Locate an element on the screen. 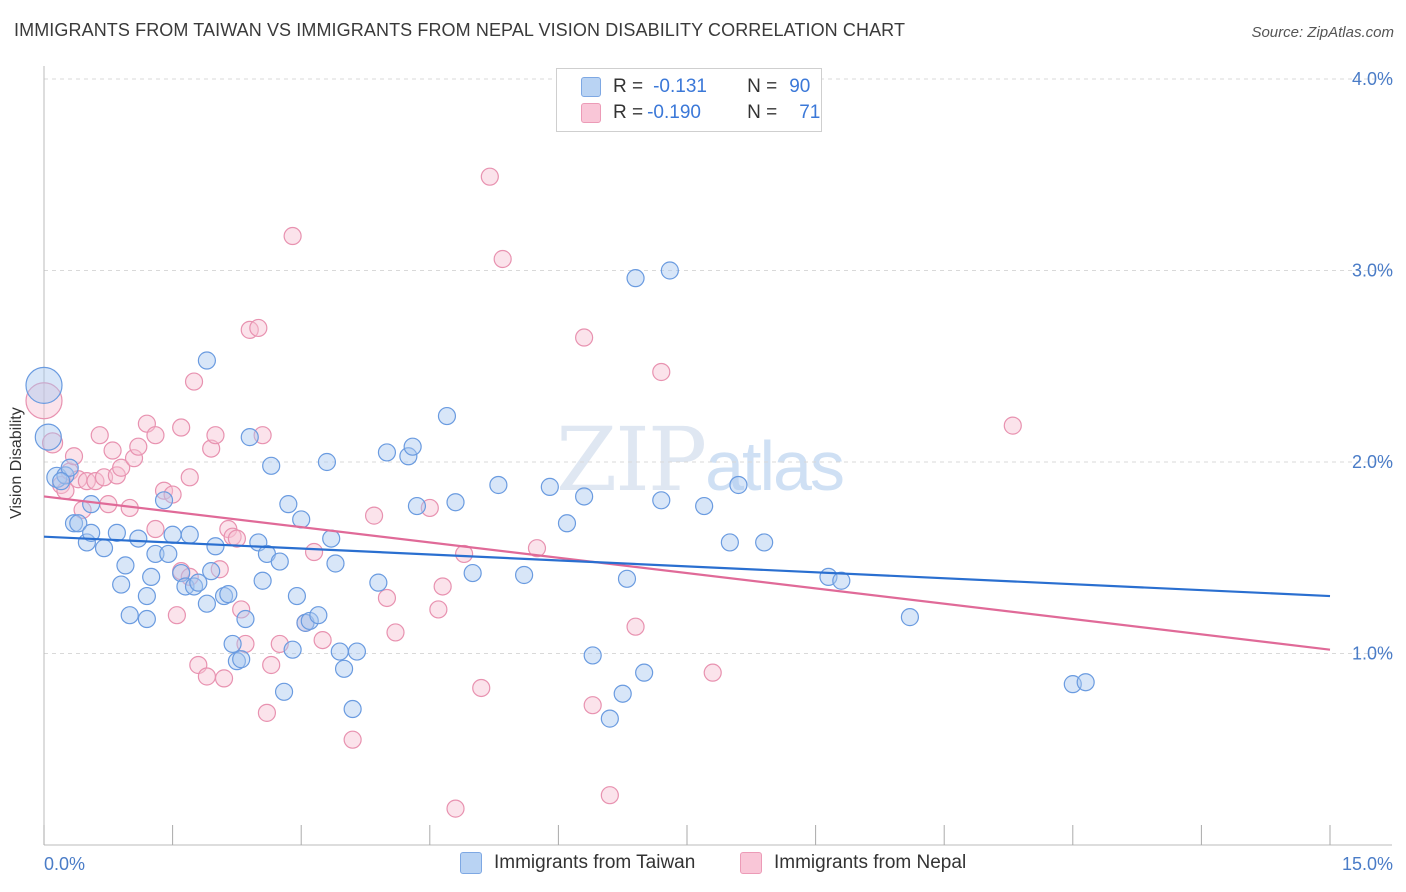 This screenshot has width=1406, height=892. nepal-r-value: -0.190 is located at coordinates (674, 112).